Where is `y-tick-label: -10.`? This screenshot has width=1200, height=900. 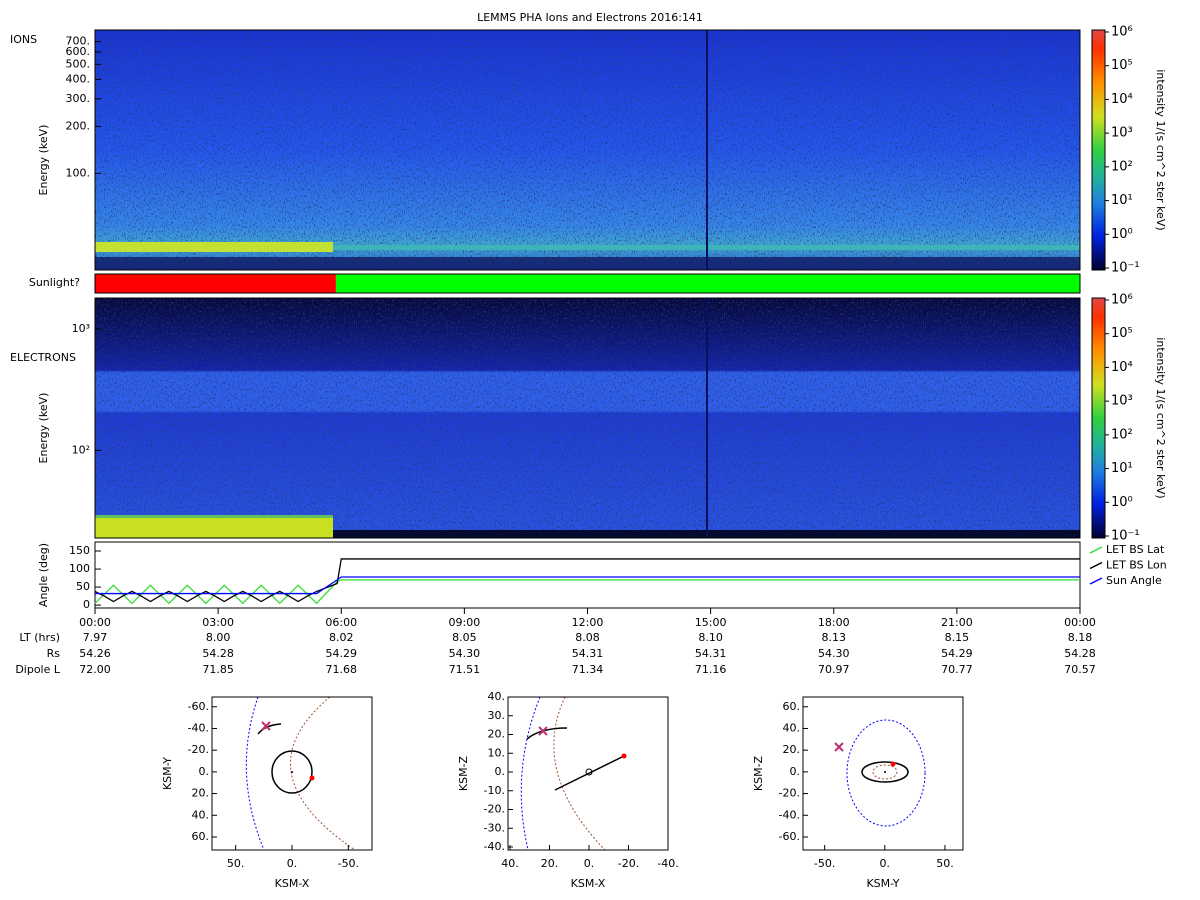 y-tick-label: -10. is located at coordinates (494, 790).